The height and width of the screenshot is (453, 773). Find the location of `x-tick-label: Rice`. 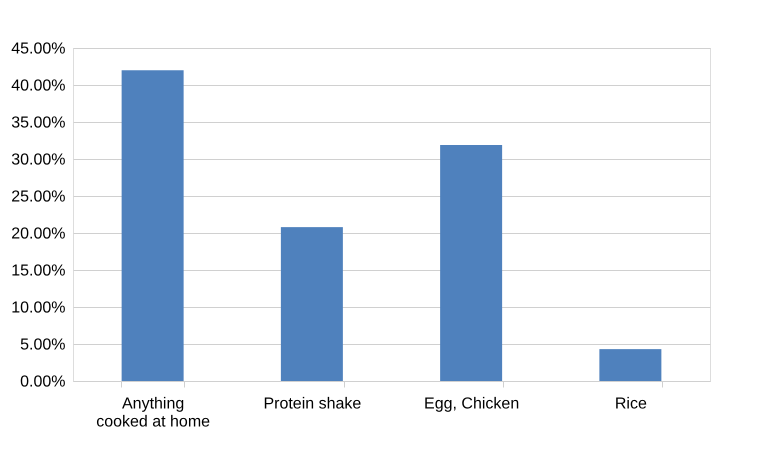

x-tick-label: Rice is located at coordinates (630, 404).